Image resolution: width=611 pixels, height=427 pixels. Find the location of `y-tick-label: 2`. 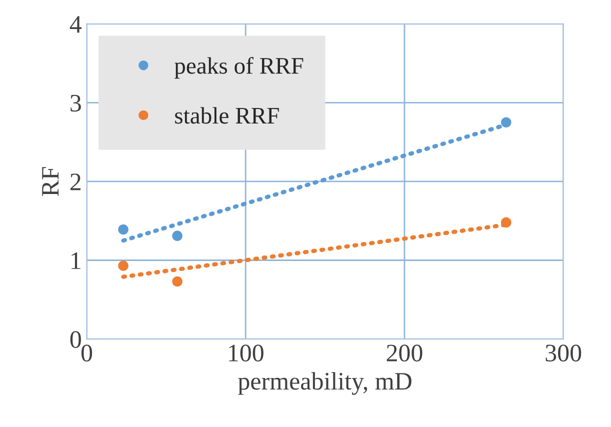

y-tick-label: 2 is located at coordinates (75, 182).